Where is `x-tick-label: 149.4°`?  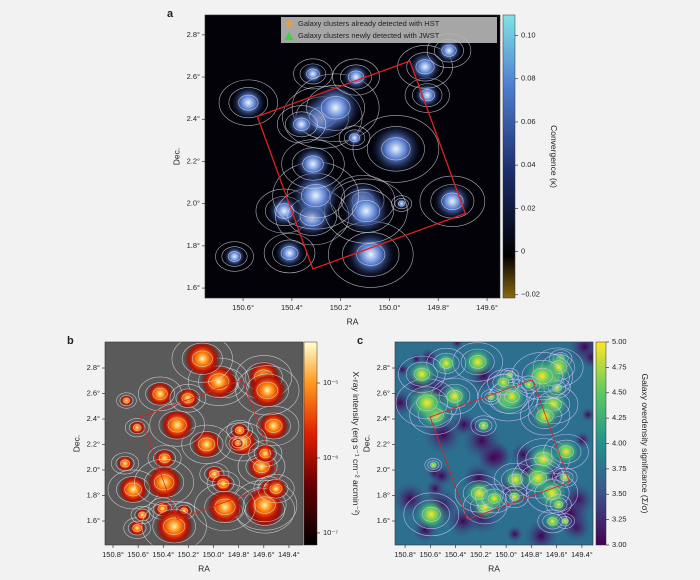 x-tick-label: 149.4° is located at coordinates (289, 554).